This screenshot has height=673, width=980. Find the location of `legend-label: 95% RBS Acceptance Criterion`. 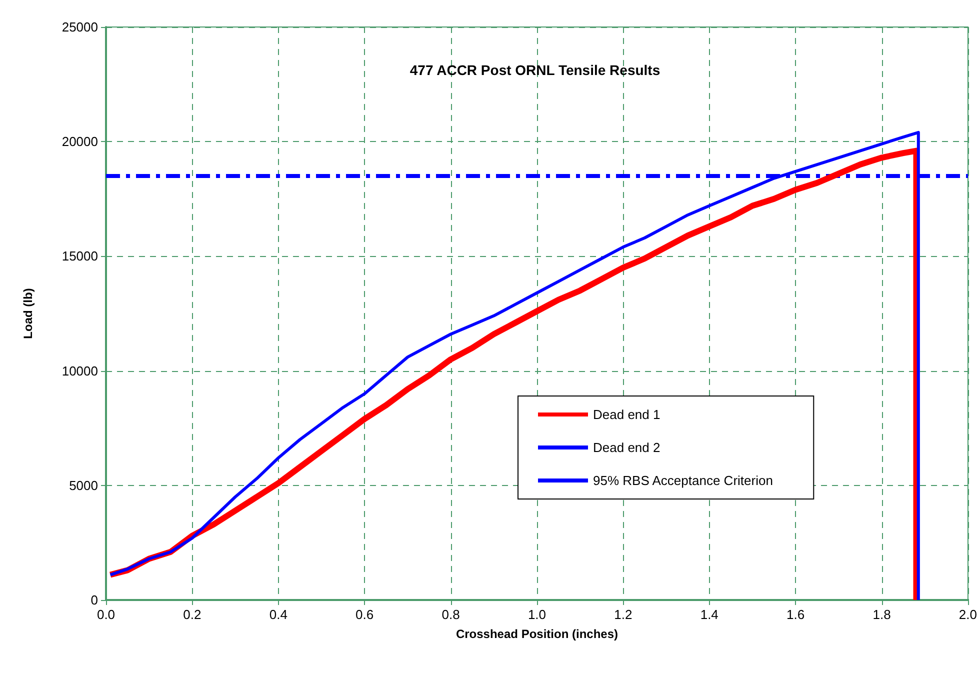

legend-label: 95% RBS Acceptance Criterion is located at coordinates (683, 480).